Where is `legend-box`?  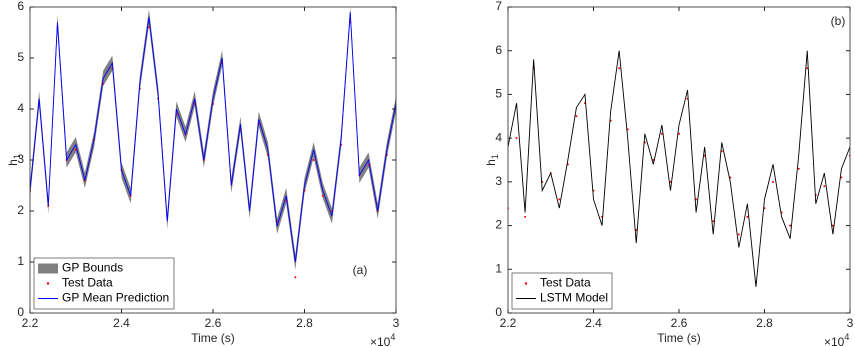 legend-box is located at coordinates (562, 291).